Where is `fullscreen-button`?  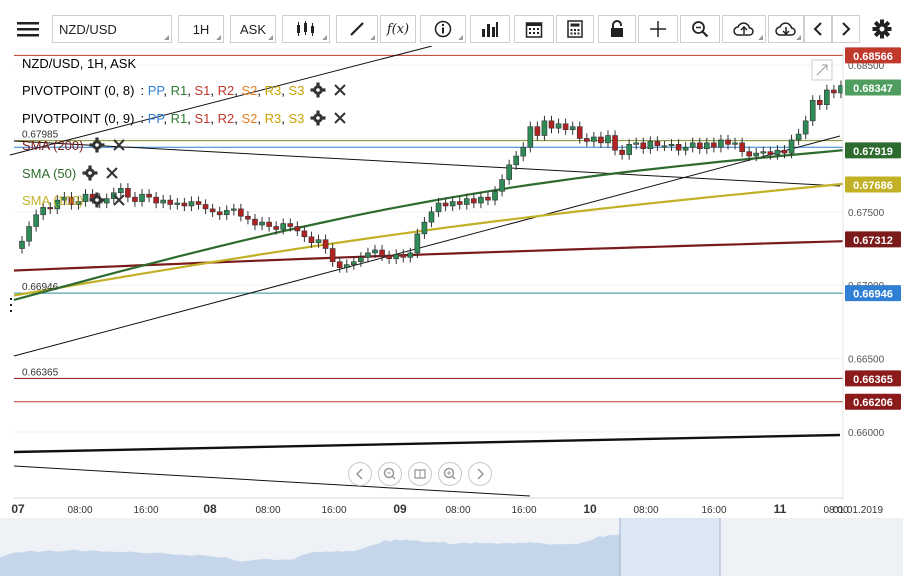 fullscreen-button is located at coordinates (822, 70).